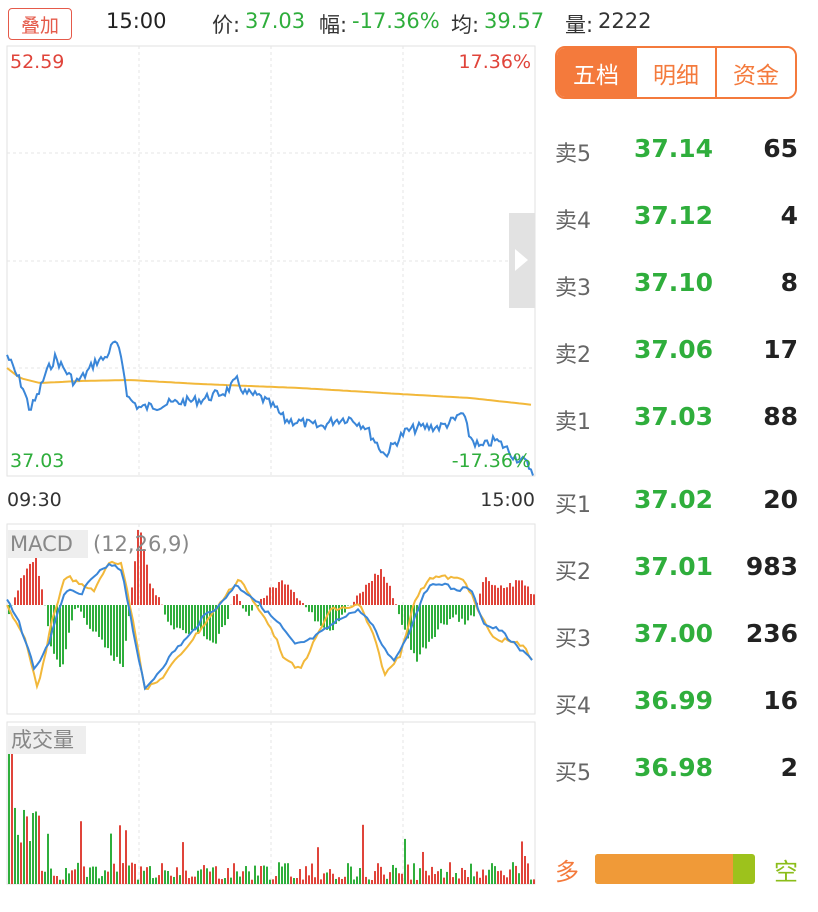 This screenshot has width=818, height=912. I want to click on bid-price: 37.01, so click(674, 566).